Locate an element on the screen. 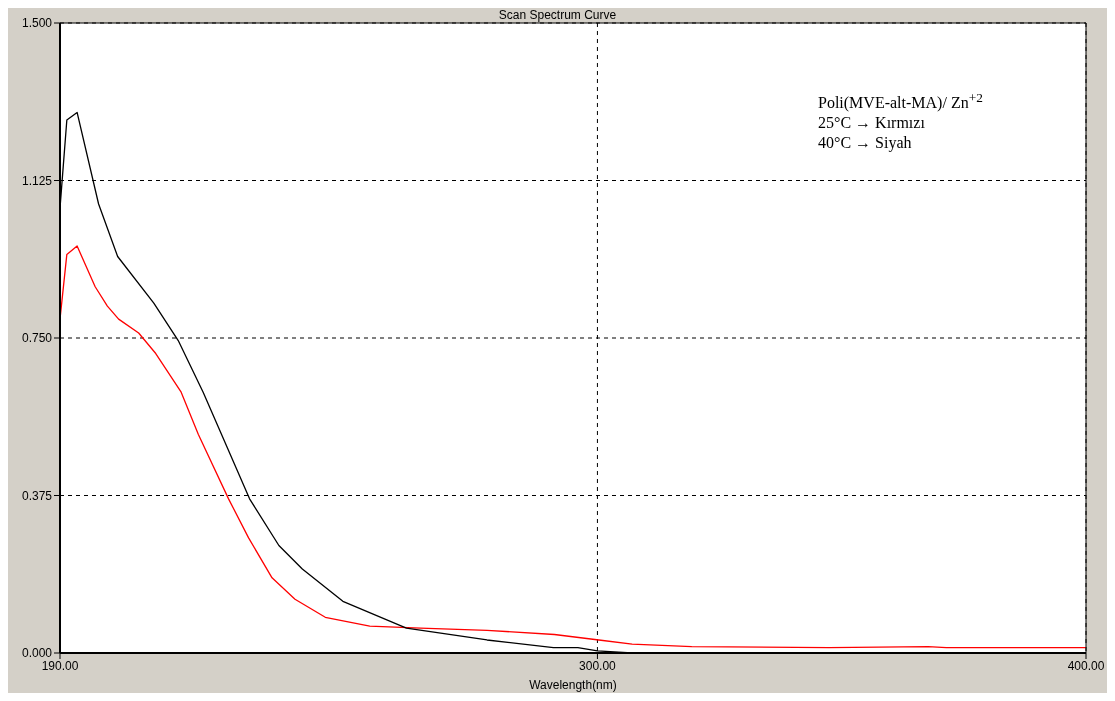 This screenshot has width=1115, height=701. annotation: 40°C → Siyah is located at coordinates (865, 143).